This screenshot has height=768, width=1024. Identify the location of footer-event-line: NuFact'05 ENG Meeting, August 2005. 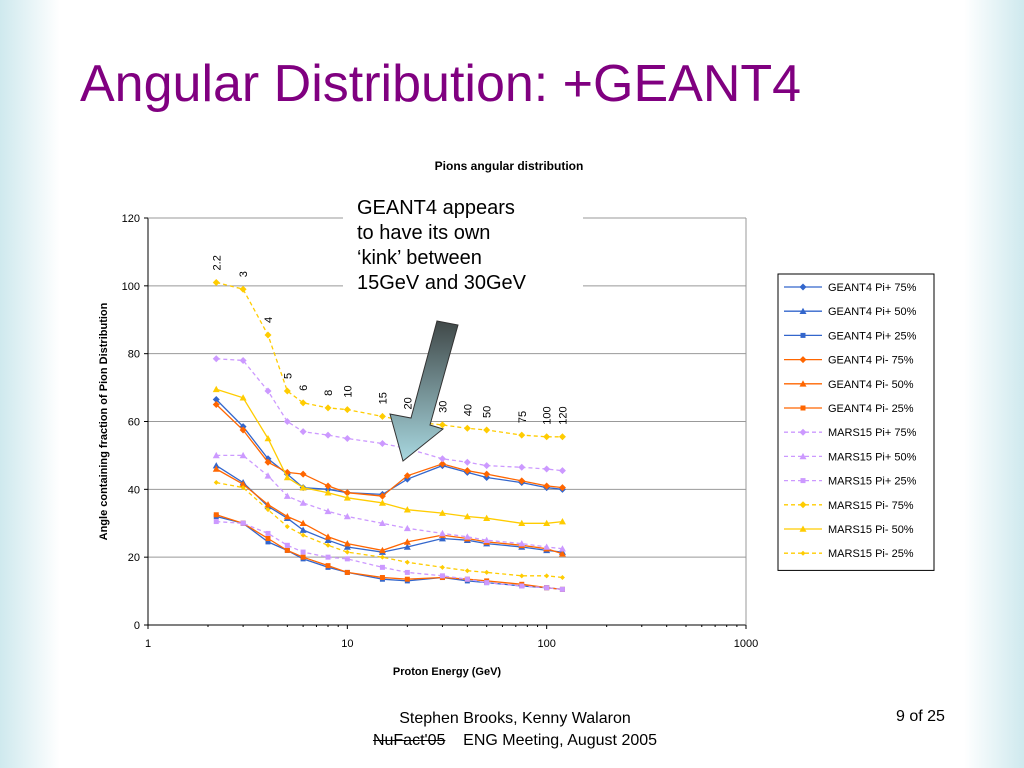
(515, 741).